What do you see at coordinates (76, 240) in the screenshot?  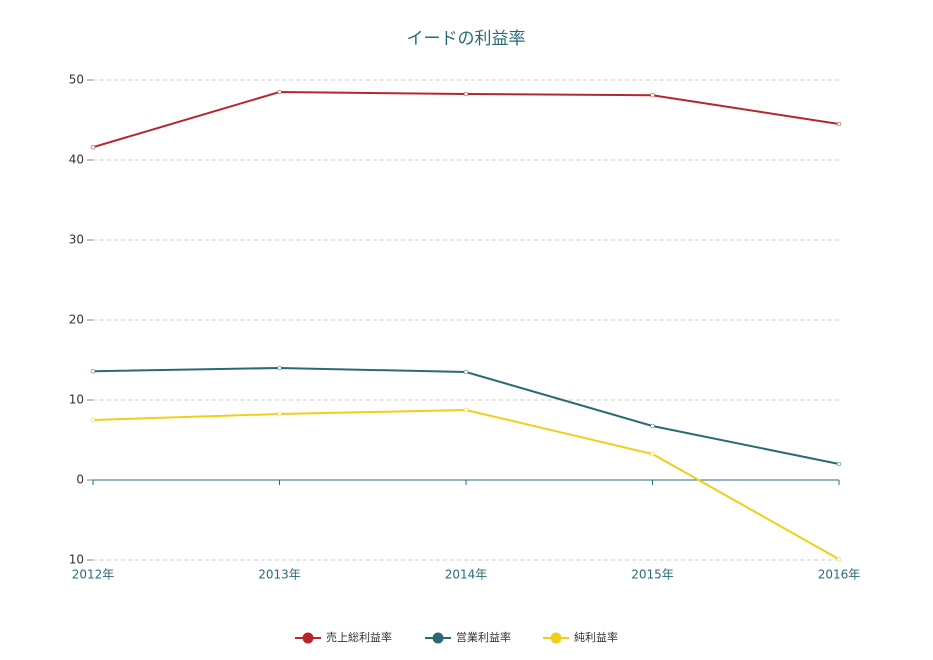 I see `y-tick-label: 30` at bounding box center [76, 240].